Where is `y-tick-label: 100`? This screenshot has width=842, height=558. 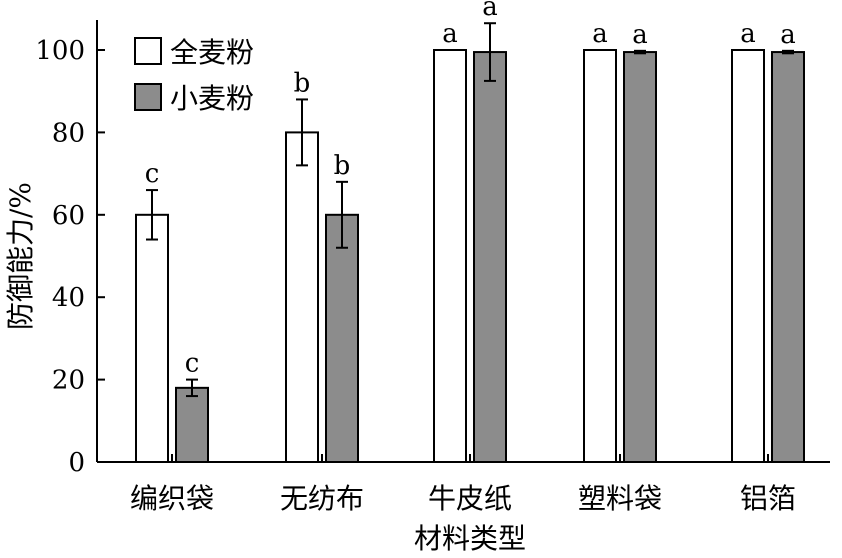 y-tick-label: 100 is located at coordinates (60, 51).